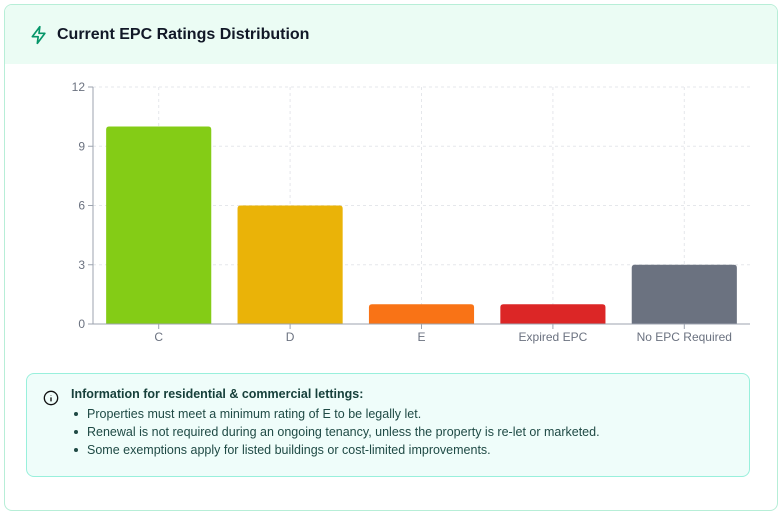  What do you see at coordinates (391, 34) in the screenshot?
I see `card-header: Current EPC Ratings Distribution` at bounding box center [391, 34].